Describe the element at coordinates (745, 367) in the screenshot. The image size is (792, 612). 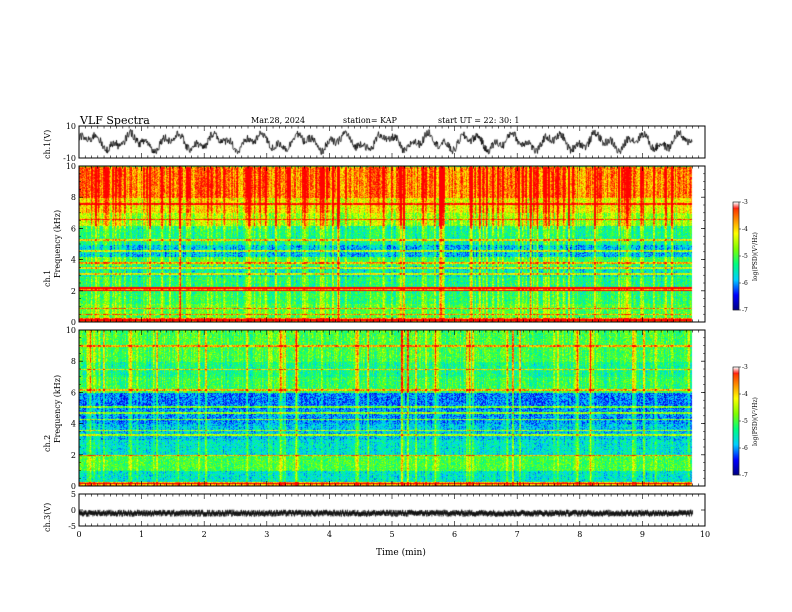
I see `colorbar-ch2-tick-label: -3` at that location.